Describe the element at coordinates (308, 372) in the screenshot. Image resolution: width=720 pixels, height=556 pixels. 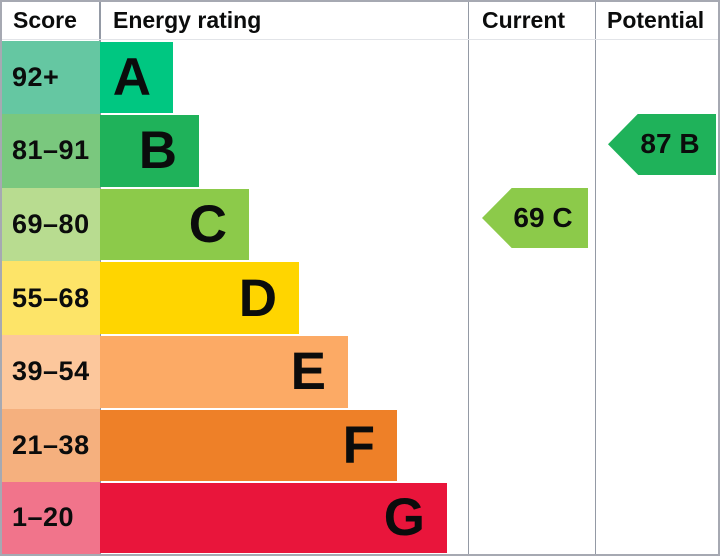
I see `rating-letter-e: E` at that location.